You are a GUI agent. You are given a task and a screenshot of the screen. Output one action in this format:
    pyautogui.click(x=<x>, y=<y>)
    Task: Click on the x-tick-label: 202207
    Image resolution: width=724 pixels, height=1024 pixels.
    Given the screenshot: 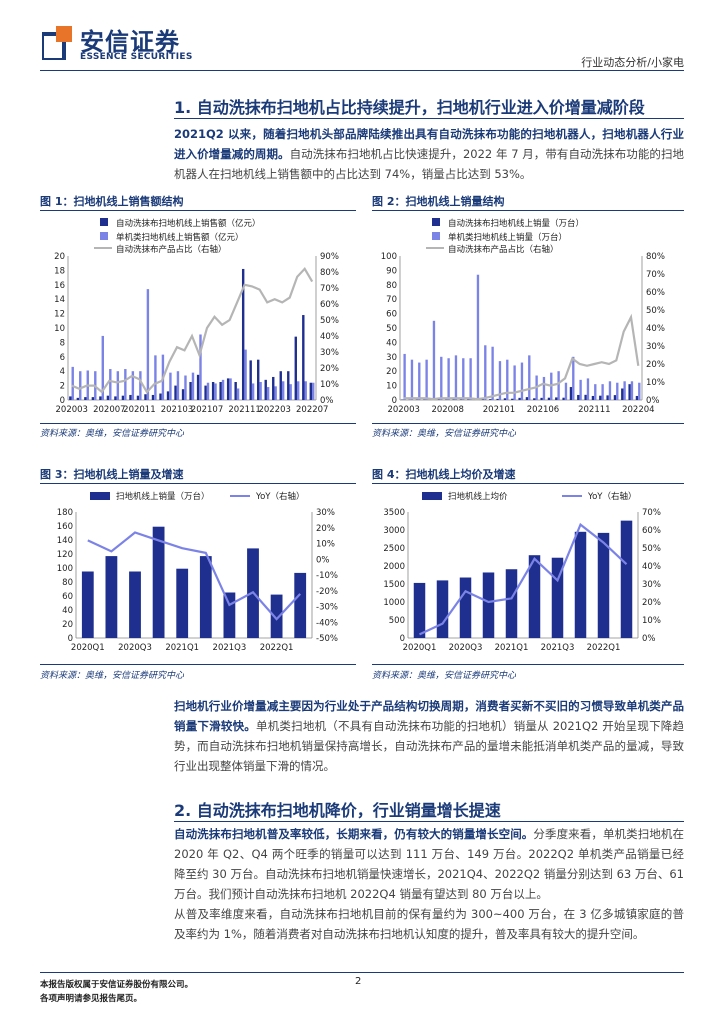 What is the action you would take?
    pyautogui.click(x=312, y=410)
    